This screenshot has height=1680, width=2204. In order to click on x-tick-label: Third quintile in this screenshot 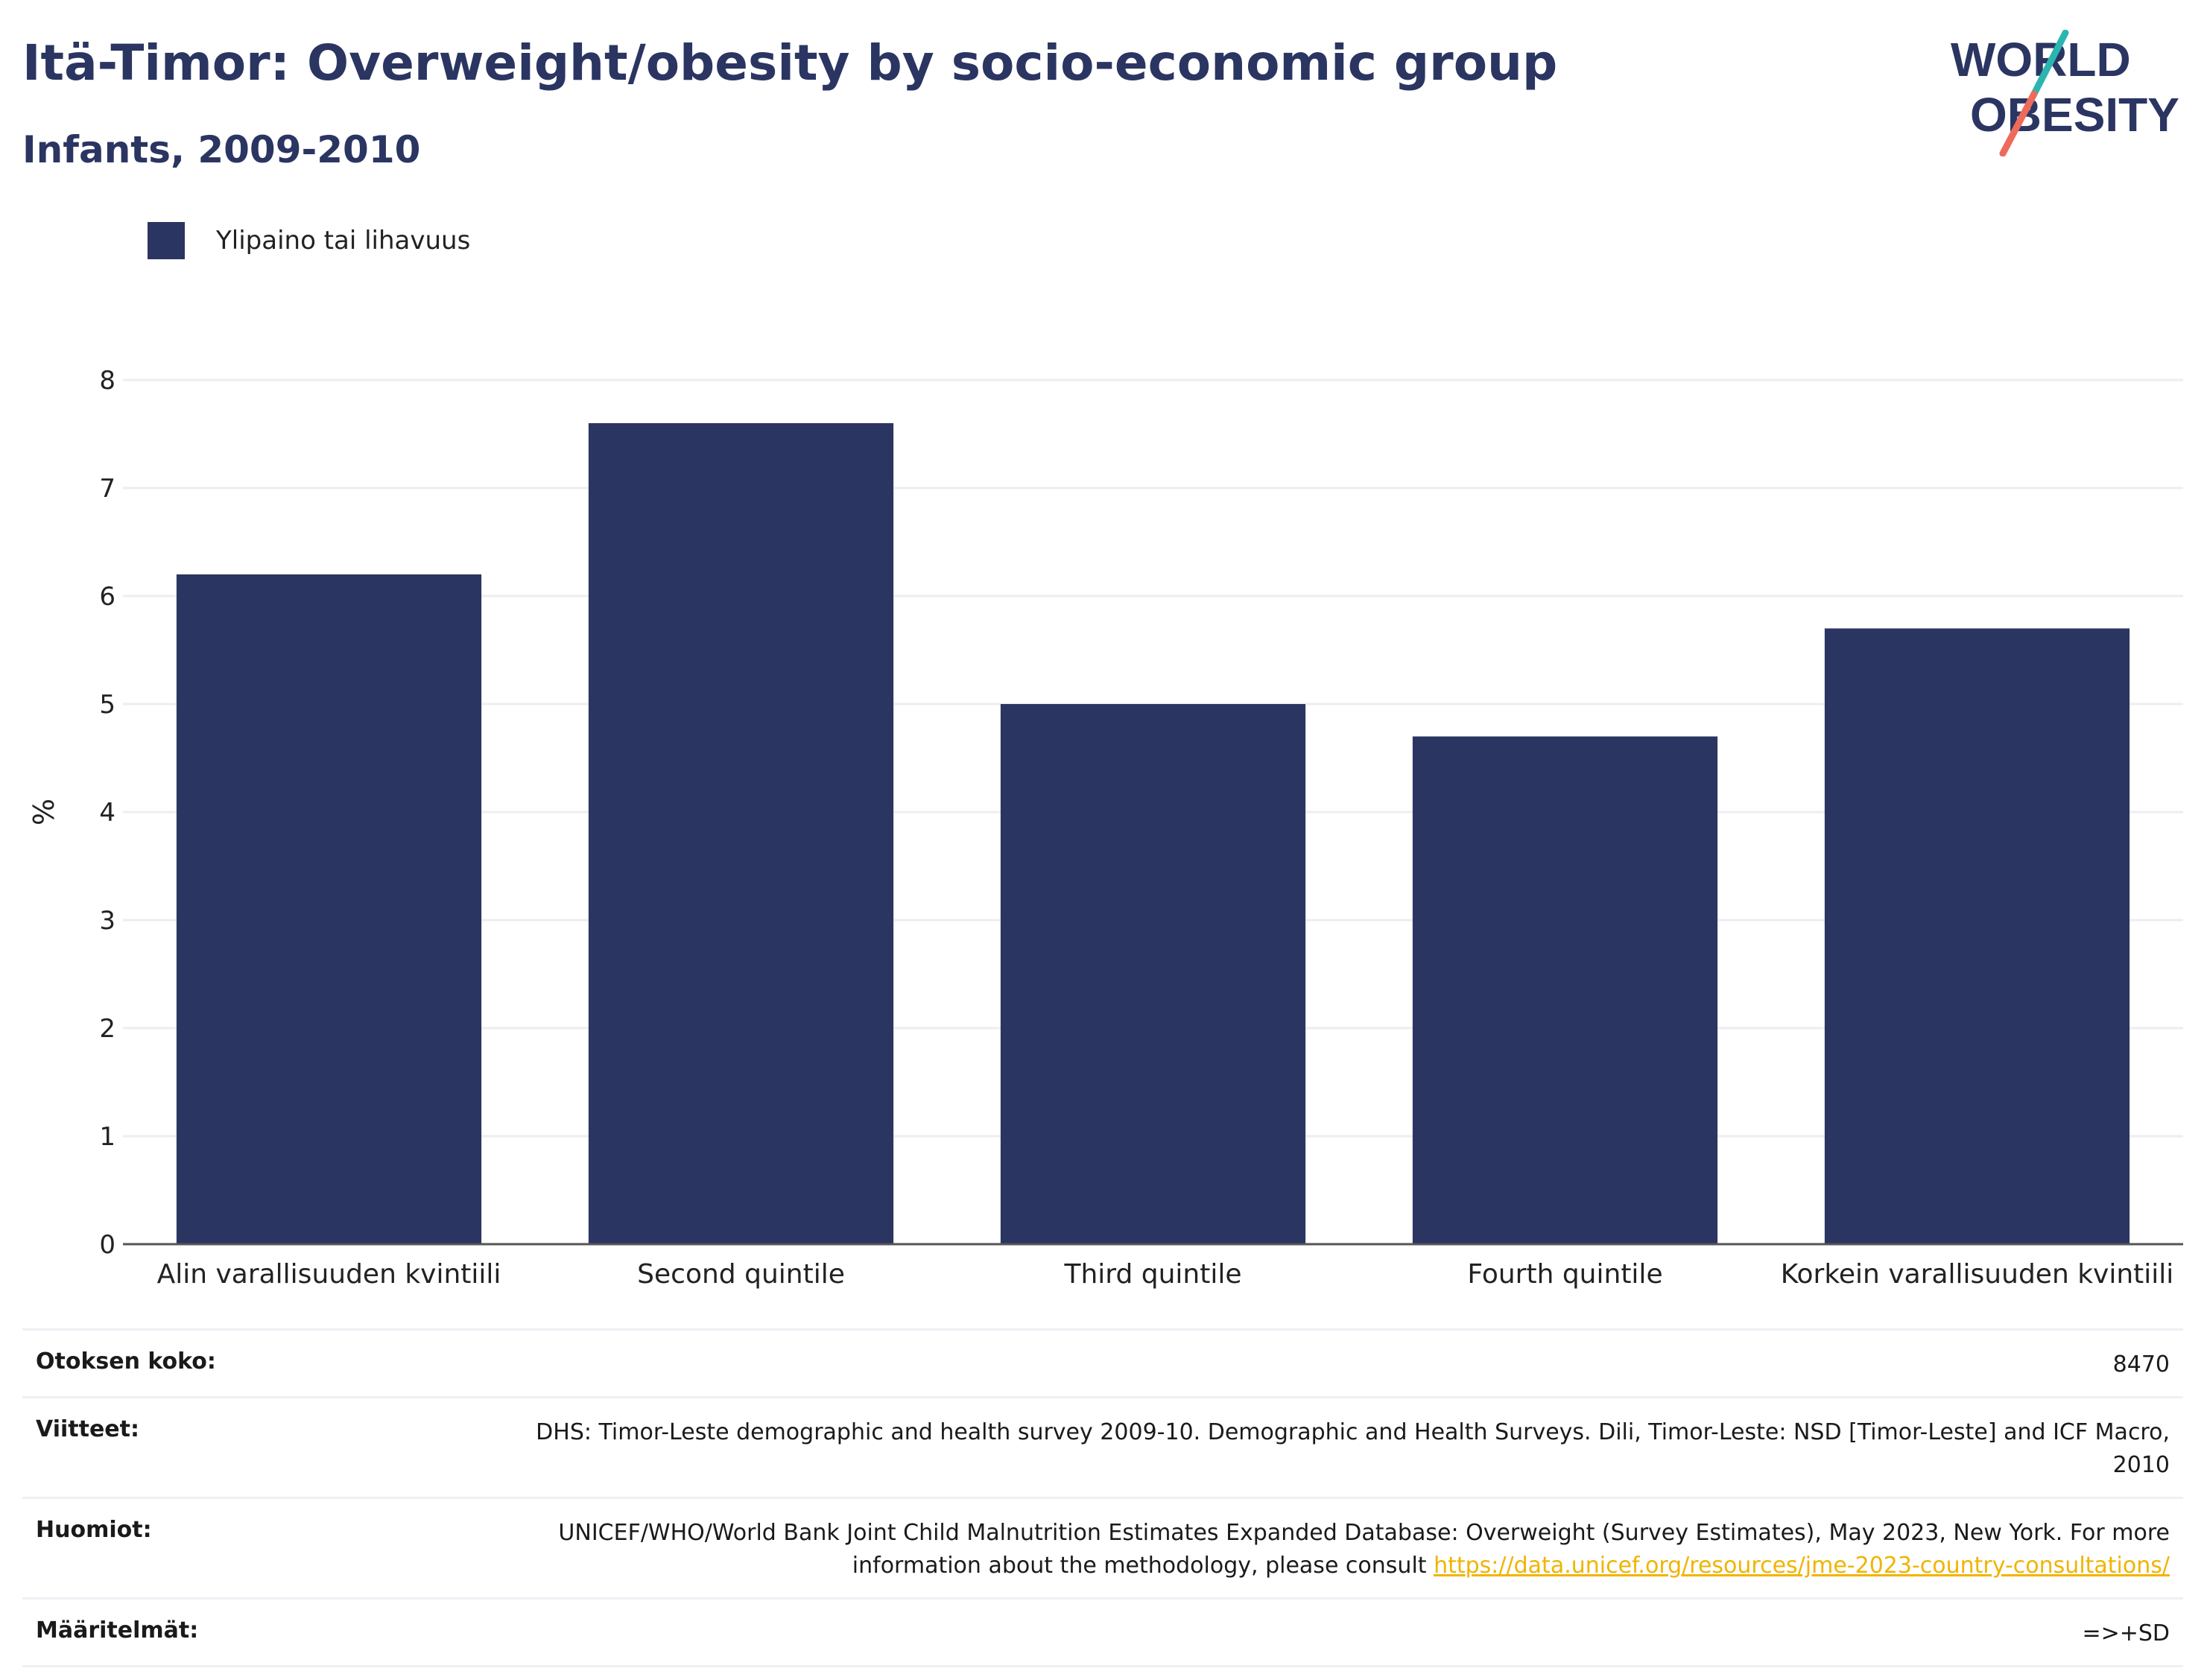, I will do `click(1152, 1274)`.